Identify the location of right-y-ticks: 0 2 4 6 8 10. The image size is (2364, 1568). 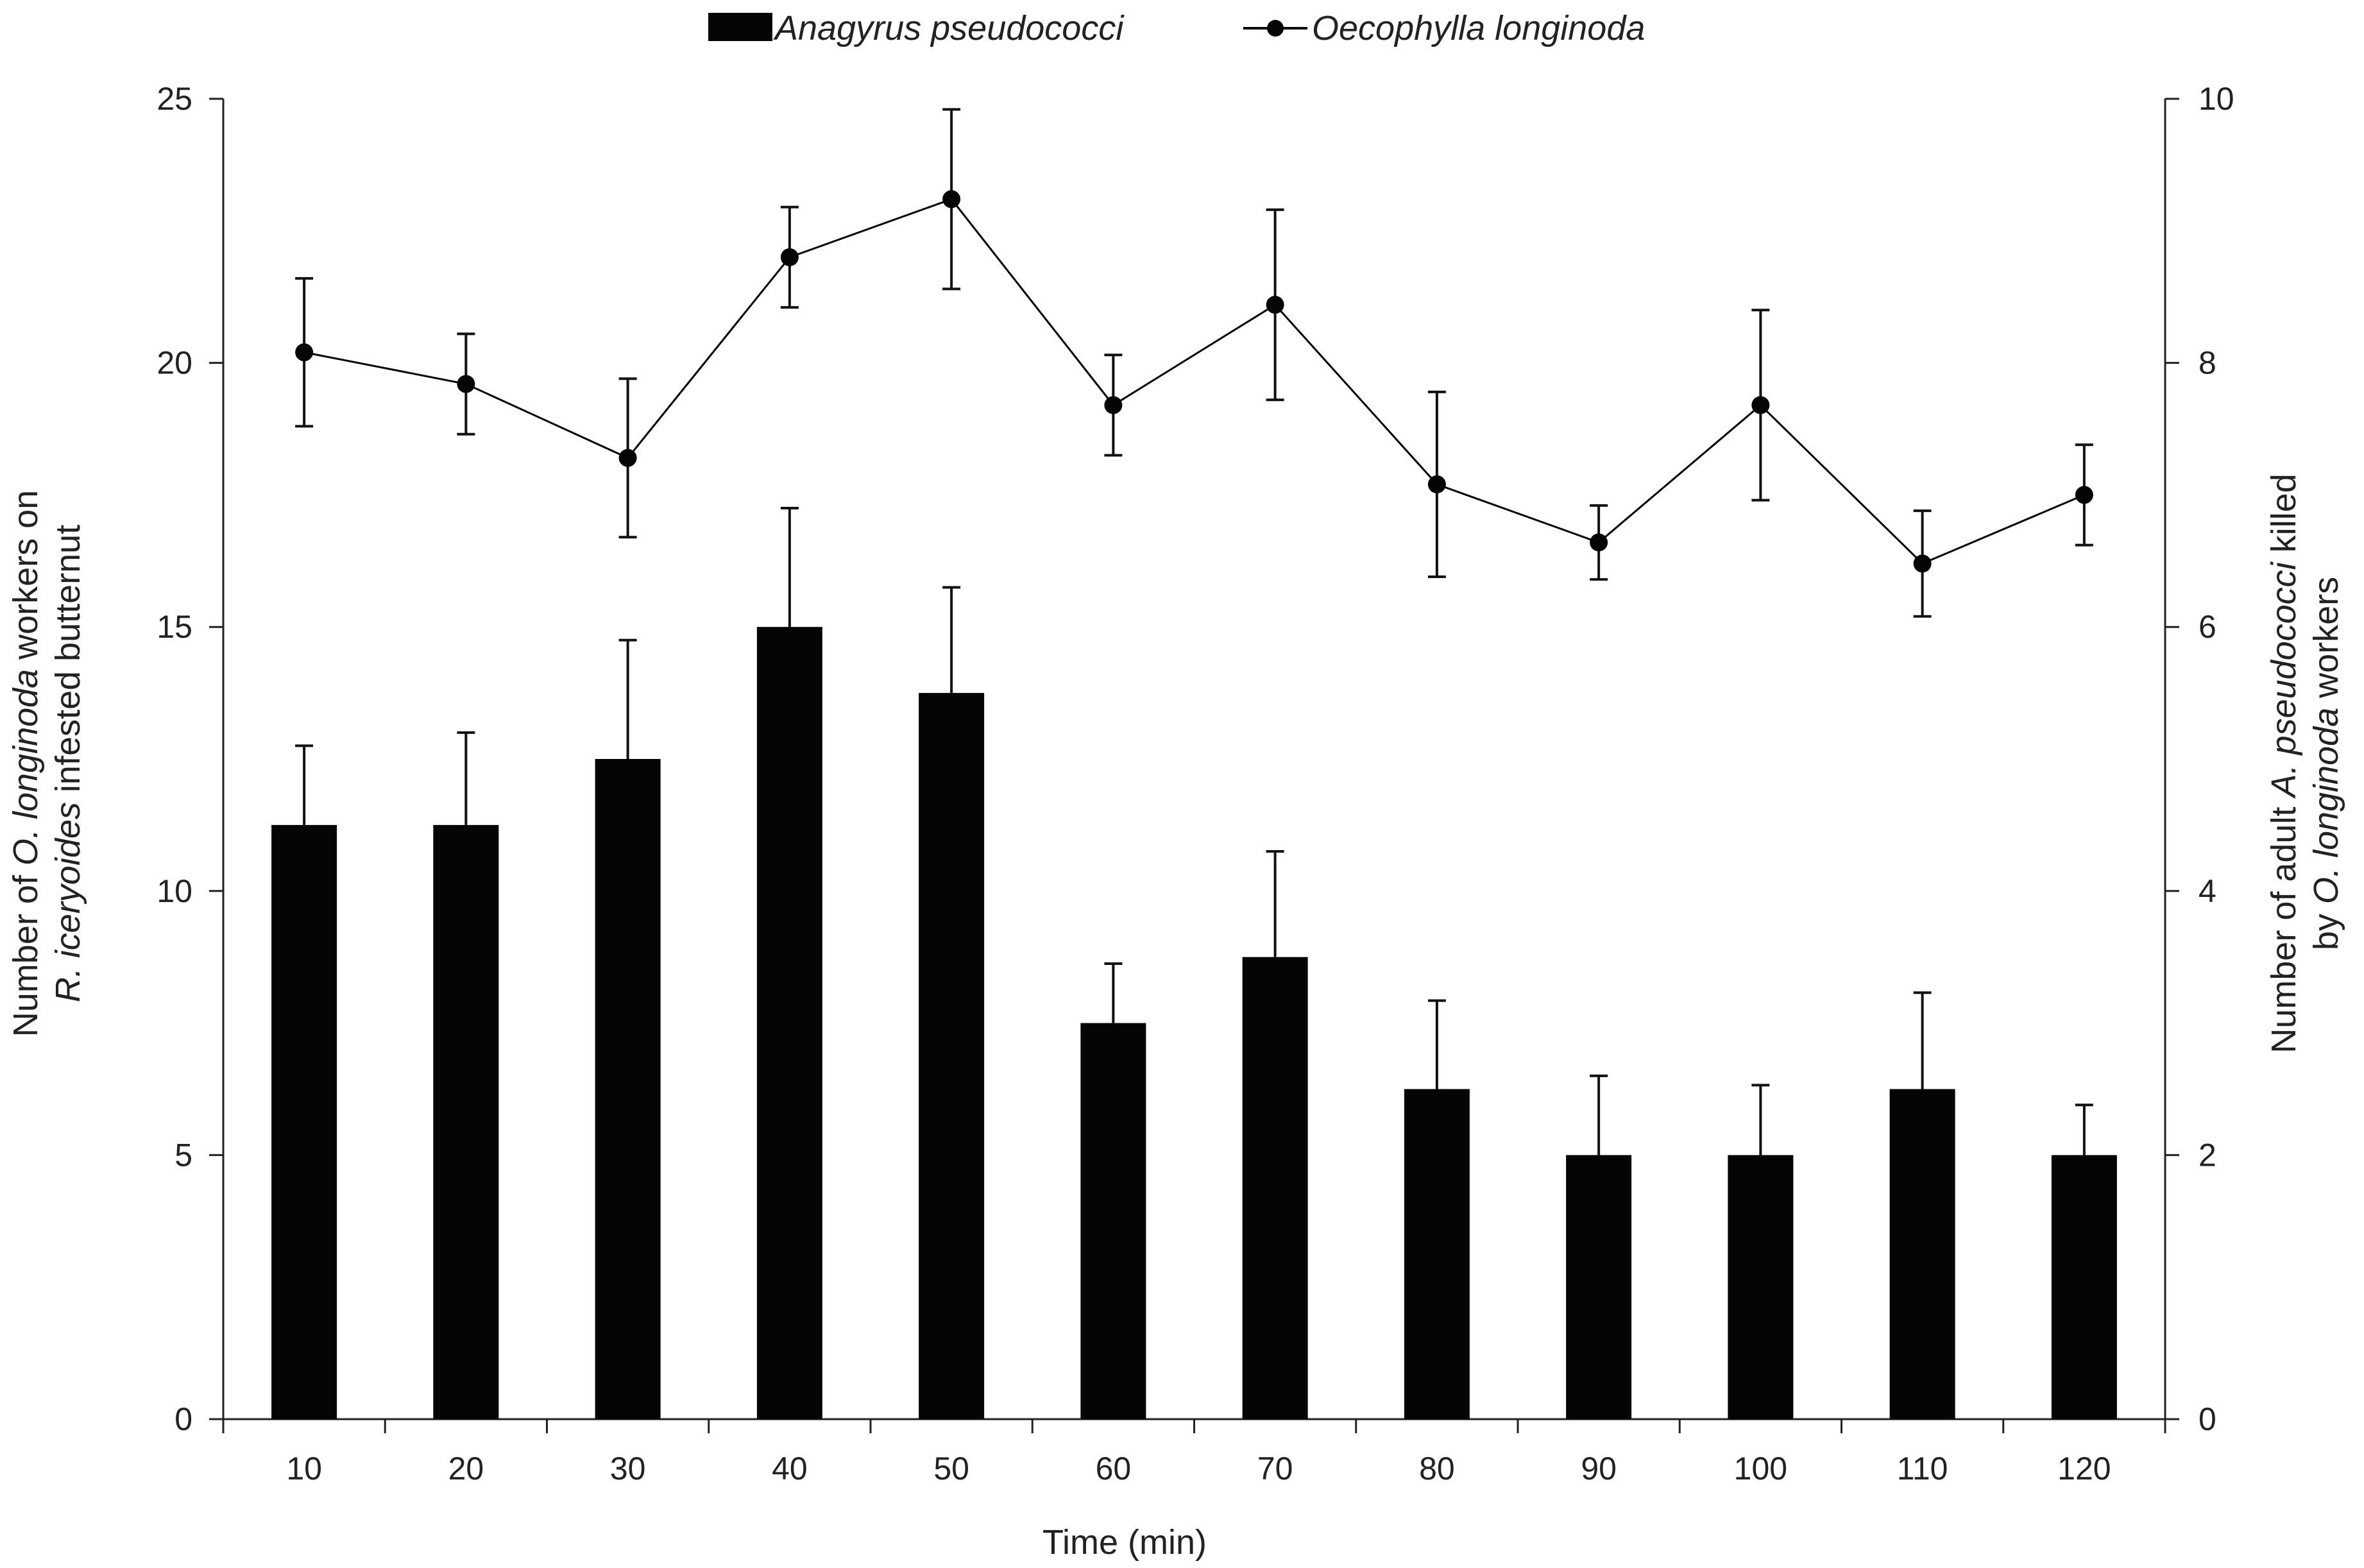
(2200, 759).